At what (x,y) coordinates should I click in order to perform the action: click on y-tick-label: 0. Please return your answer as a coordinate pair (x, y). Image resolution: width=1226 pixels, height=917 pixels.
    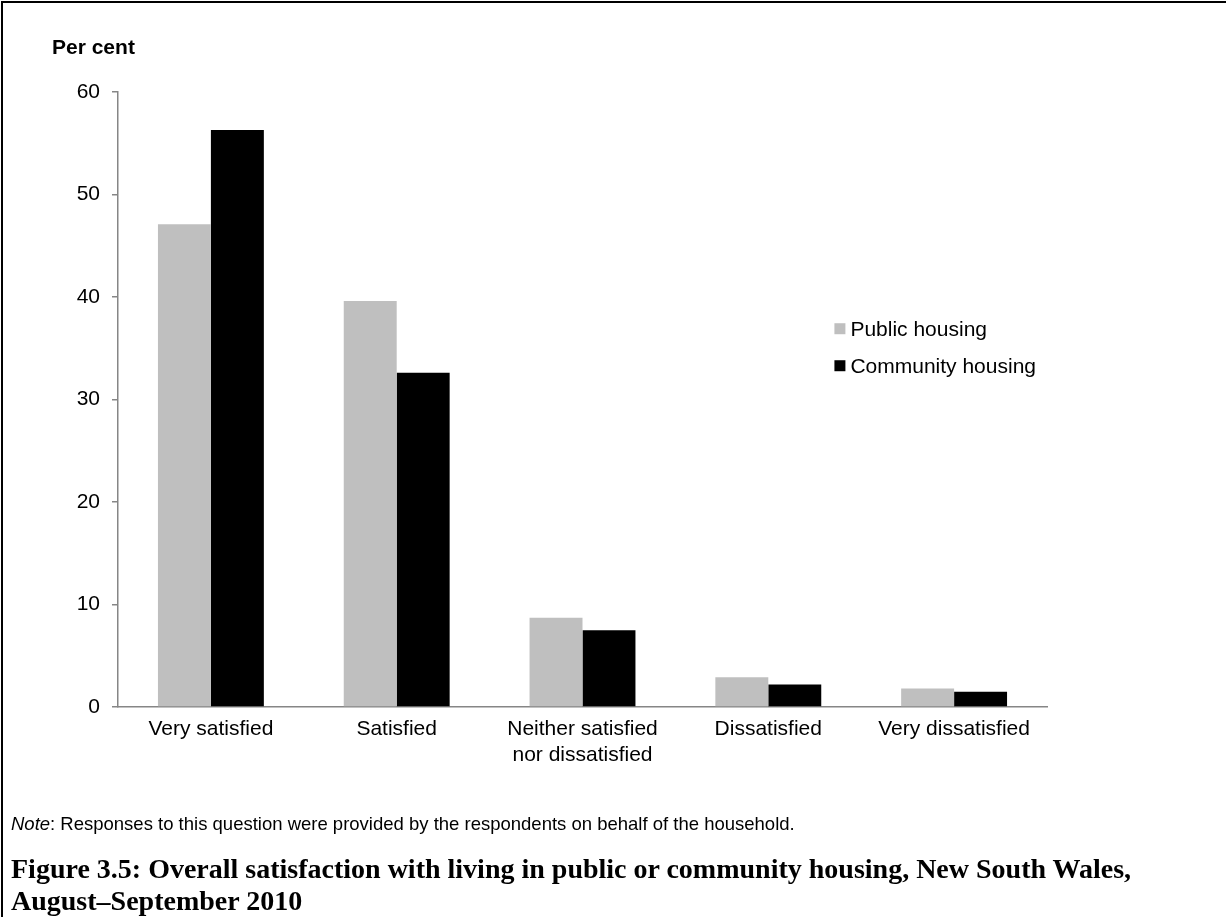
    Looking at the image, I should click on (94, 705).